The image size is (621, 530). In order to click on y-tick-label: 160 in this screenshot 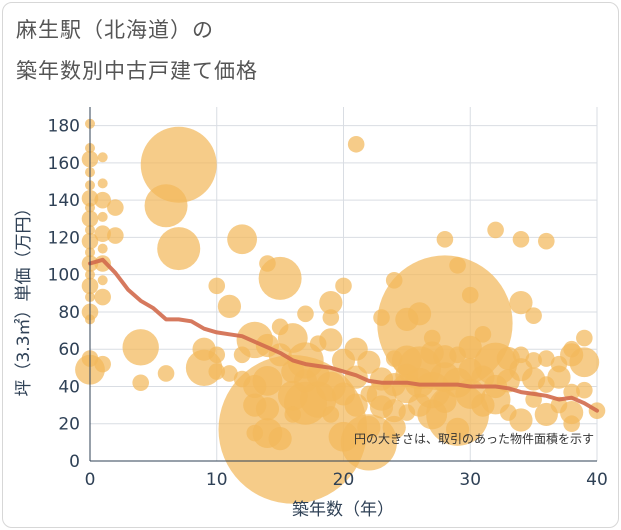, I will do `click(64, 164)`.